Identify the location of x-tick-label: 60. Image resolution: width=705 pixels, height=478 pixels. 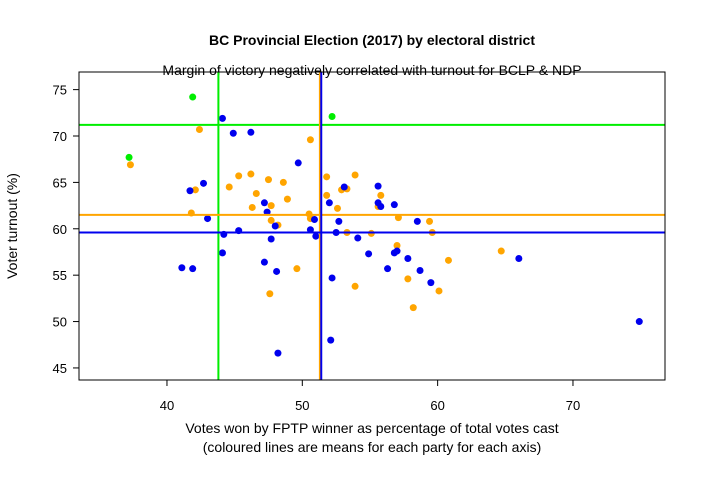
(437, 405).